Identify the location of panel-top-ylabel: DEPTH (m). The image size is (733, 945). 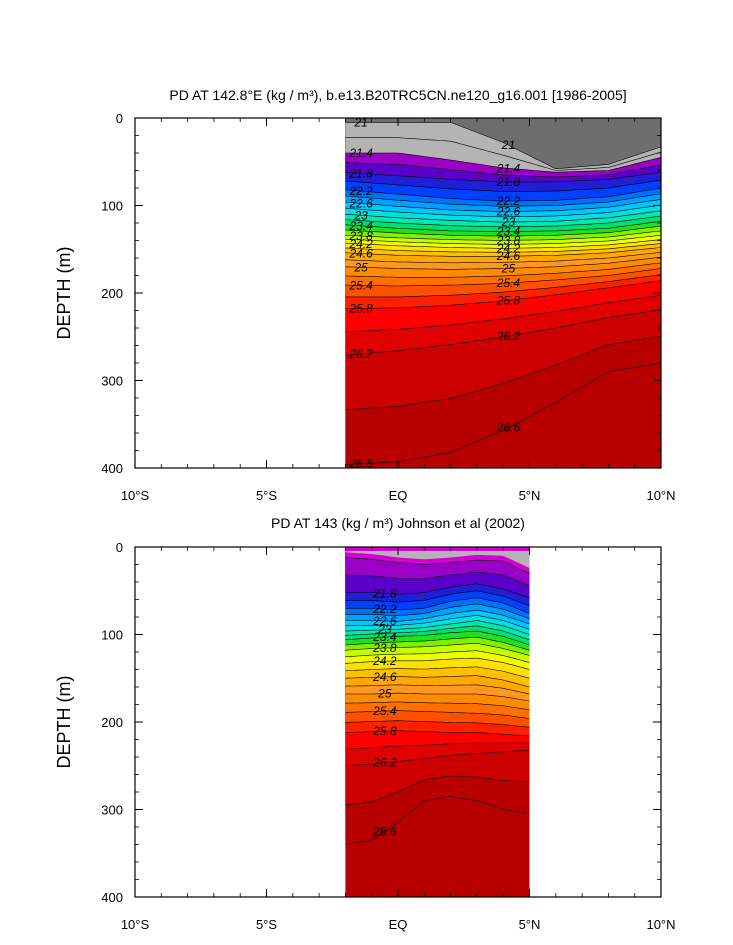
(64, 293).